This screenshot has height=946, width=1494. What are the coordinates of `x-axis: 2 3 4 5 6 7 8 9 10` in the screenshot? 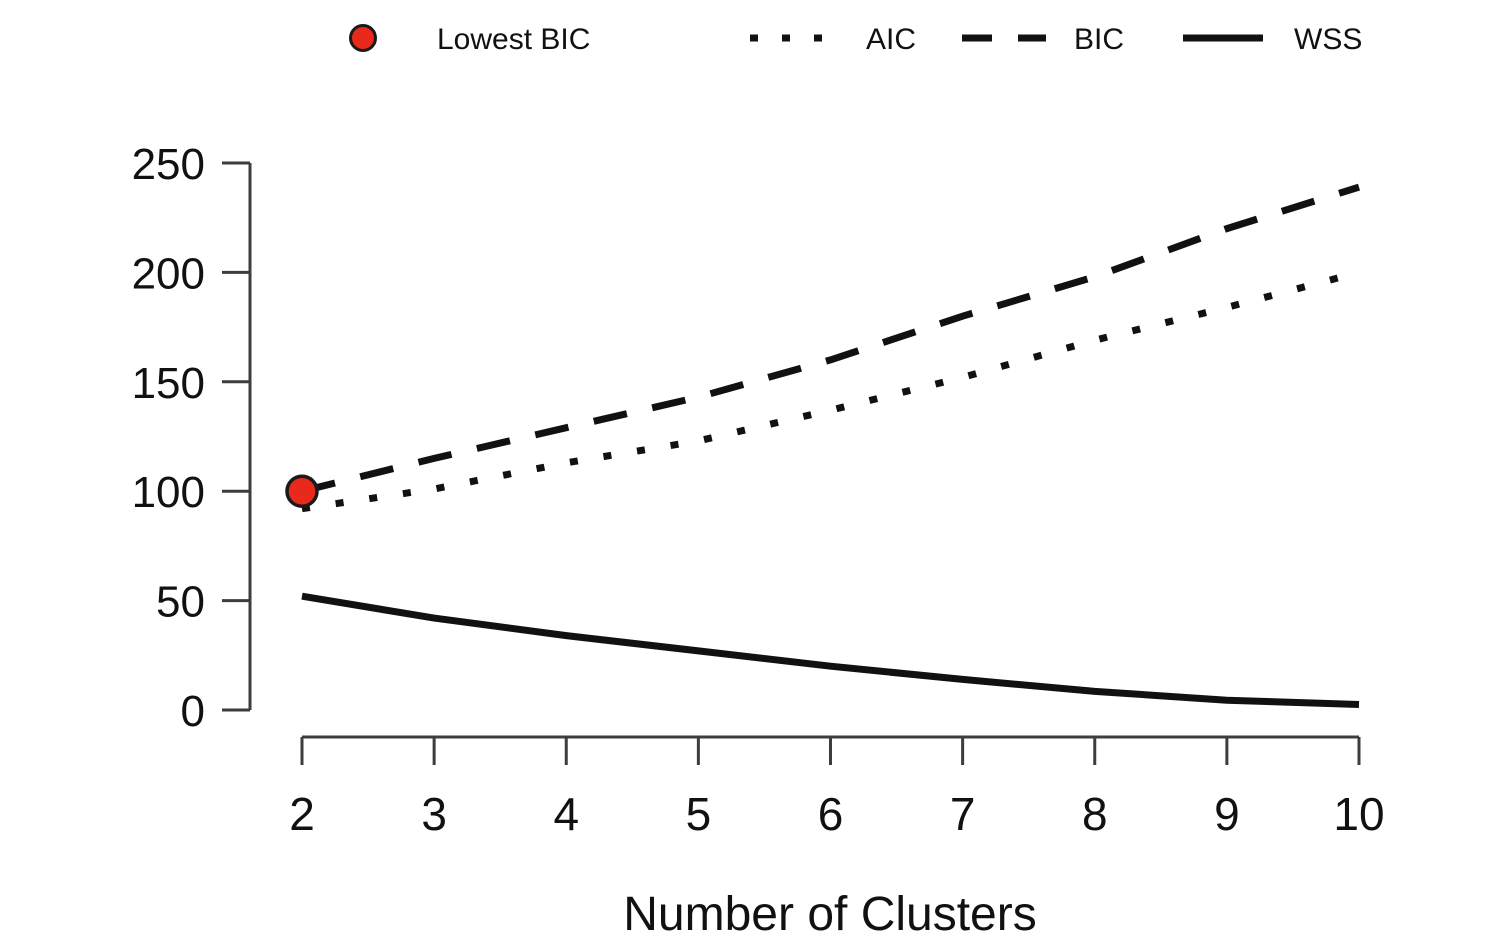 It's located at (837, 787).